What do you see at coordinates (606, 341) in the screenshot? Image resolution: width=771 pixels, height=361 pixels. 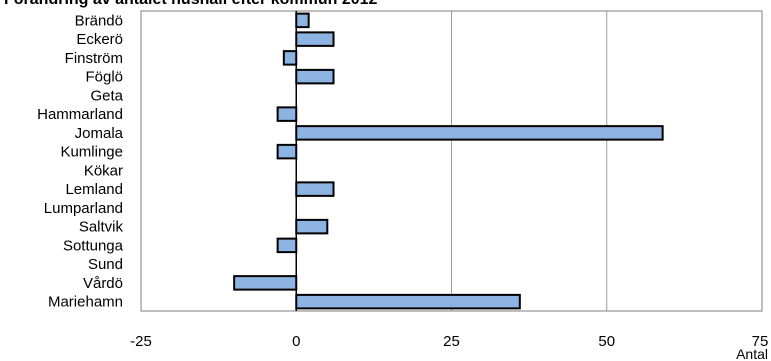 I see `x-tick-label: 50` at bounding box center [606, 341].